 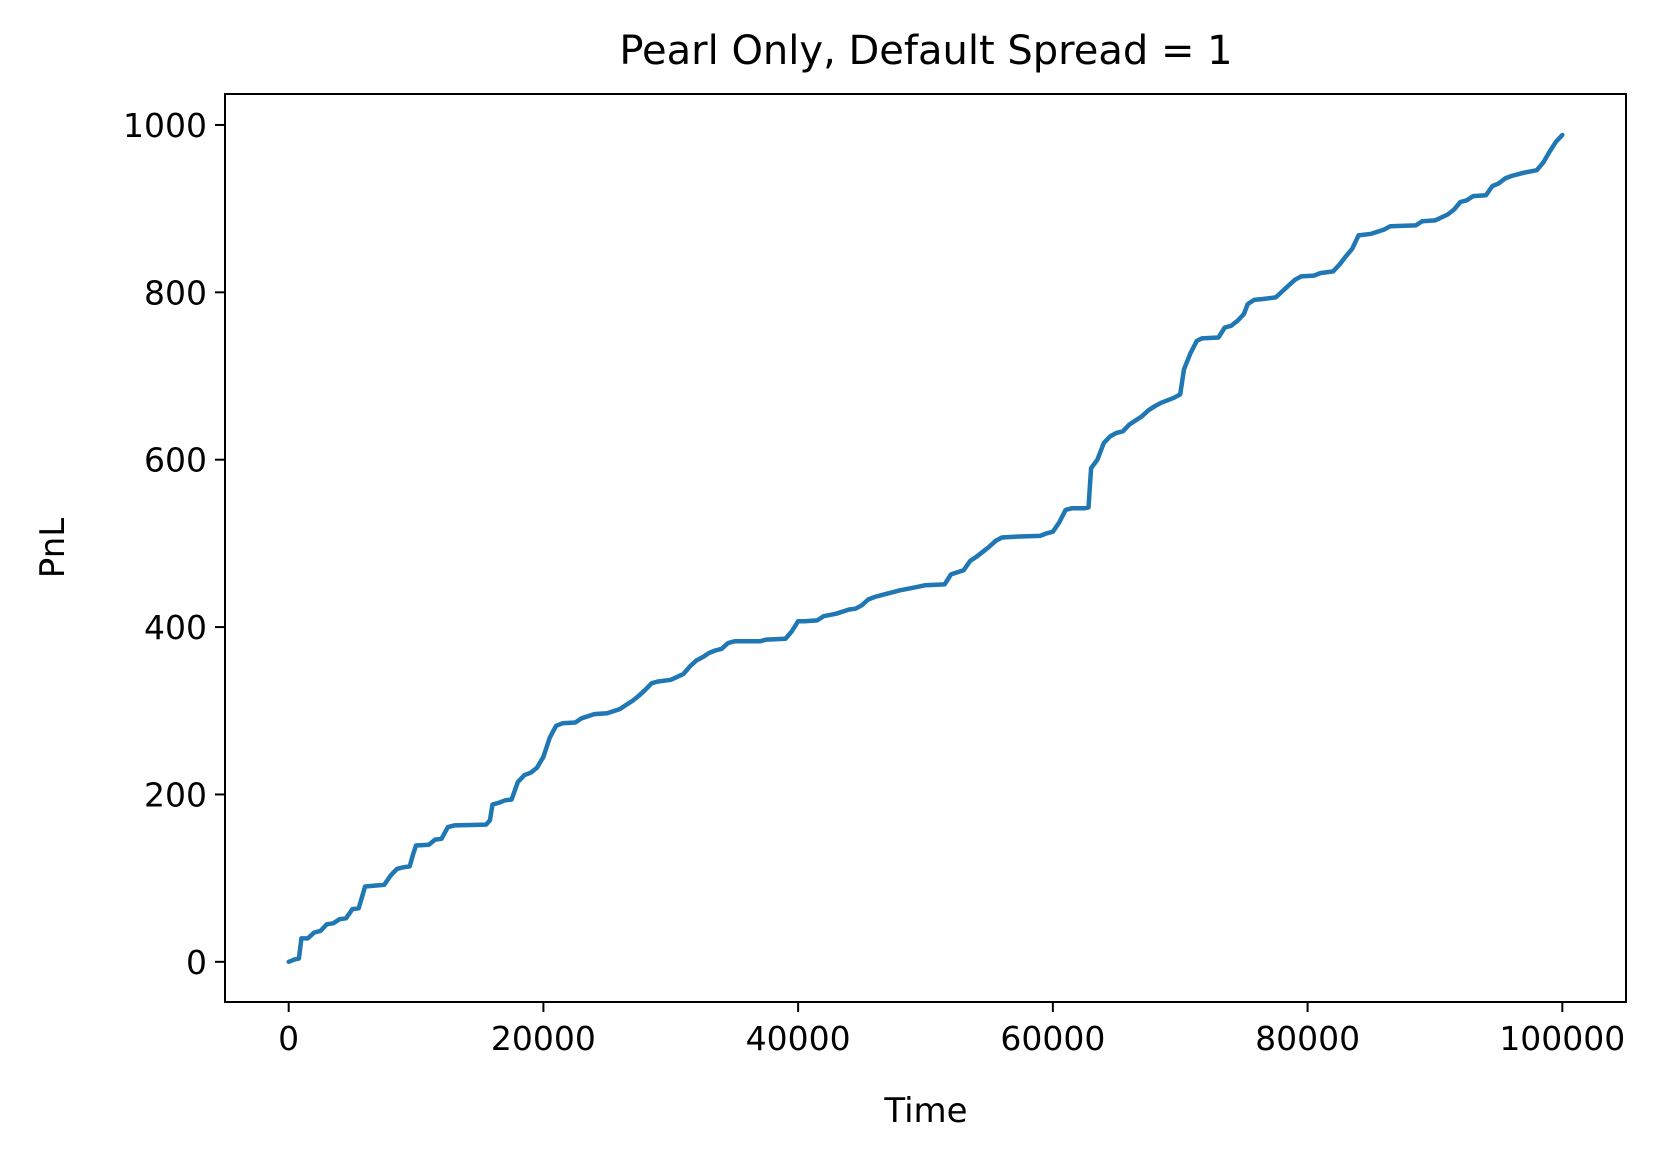 What do you see at coordinates (1307, 1038) in the screenshot?
I see `x-tick-label: 80000` at bounding box center [1307, 1038].